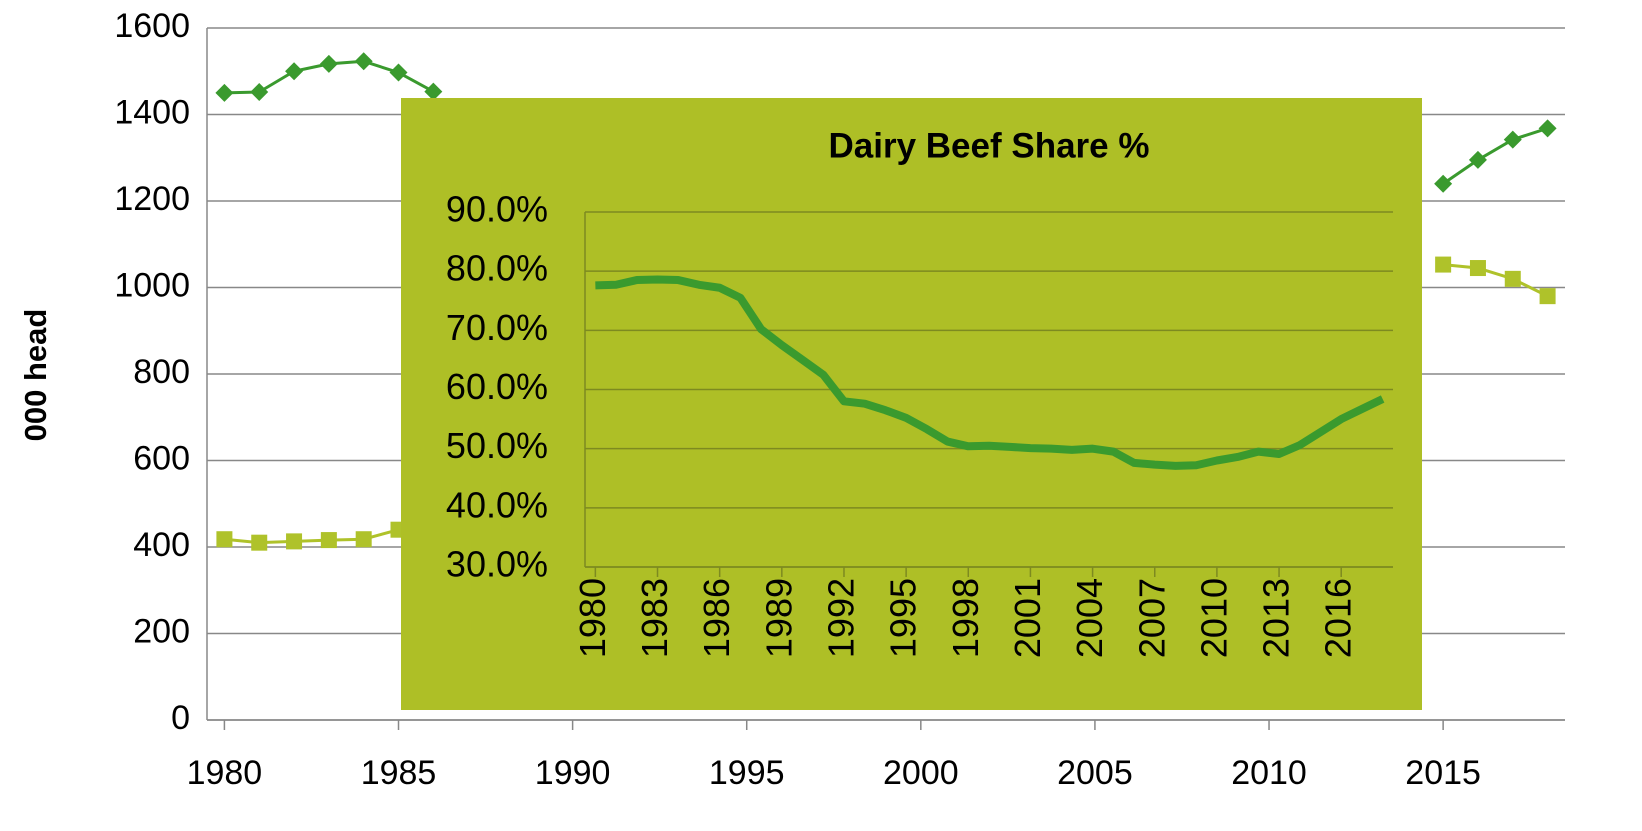 This screenshot has height=831, width=1642. What do you see at coordinates (716, 618) in the screenshot?
I see `x-tick-label: 1986` at bounding box center [716, 618].